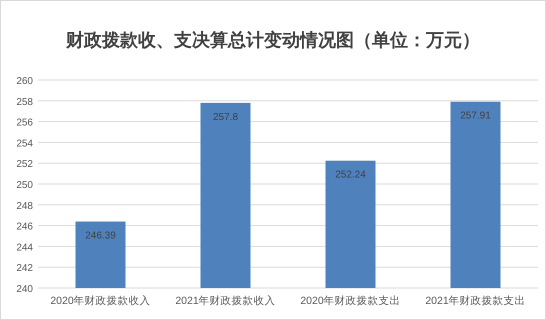 Image resolution: width=546 pixels, height=320 pixels. I want to click on y-tick-label: 242, so click(25, 268).